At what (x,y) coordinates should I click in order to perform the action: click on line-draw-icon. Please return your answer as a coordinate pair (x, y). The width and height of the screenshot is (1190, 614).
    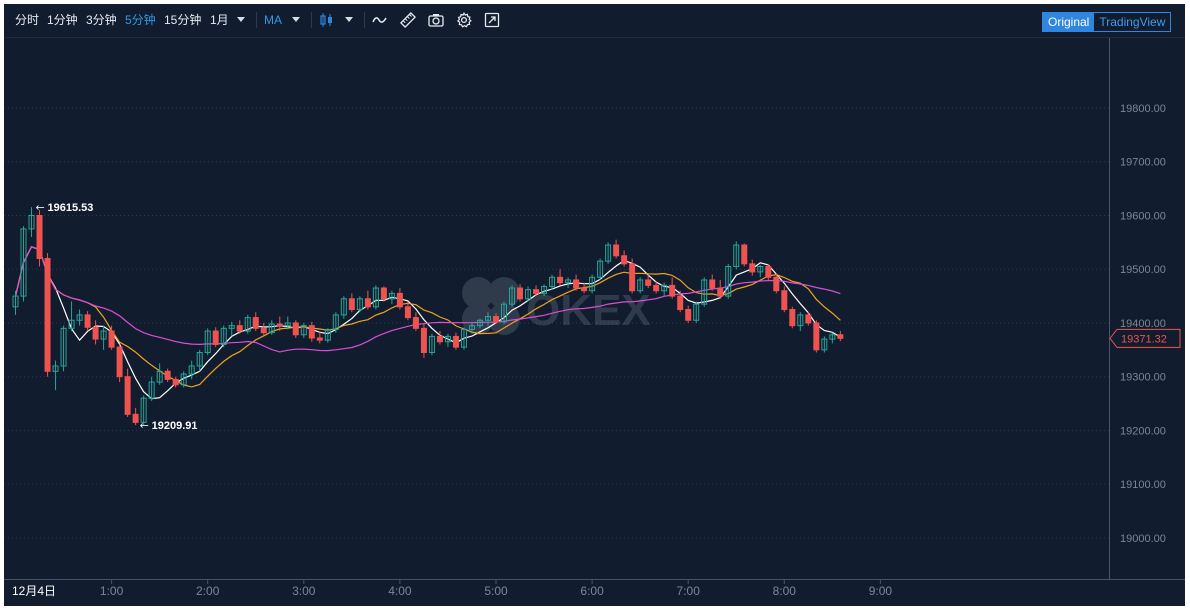
    Looking at the image, I should click on (380, 20).